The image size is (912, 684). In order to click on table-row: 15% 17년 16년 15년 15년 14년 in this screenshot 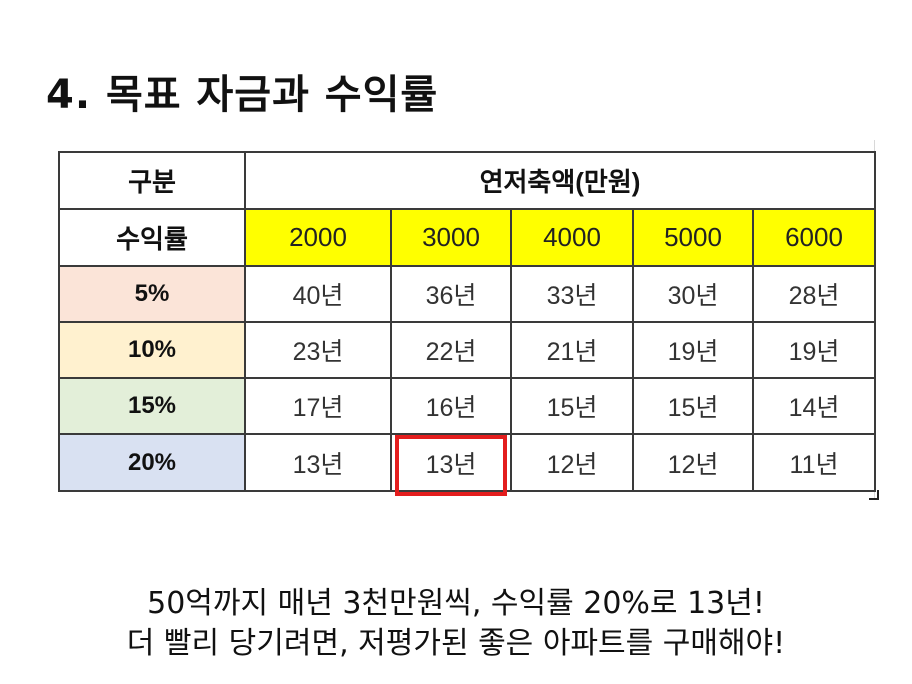, I will do `click(467, 406)`.